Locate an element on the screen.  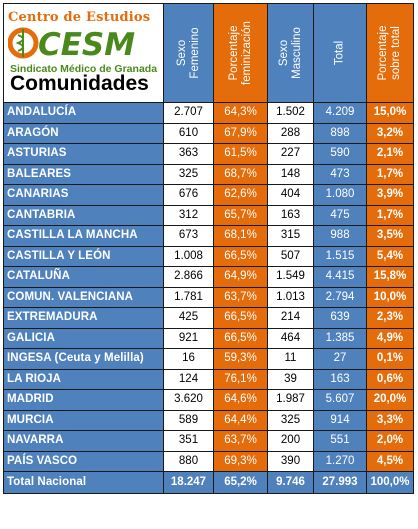
cell-total: 1.515 is located at coordinates (340, 256).